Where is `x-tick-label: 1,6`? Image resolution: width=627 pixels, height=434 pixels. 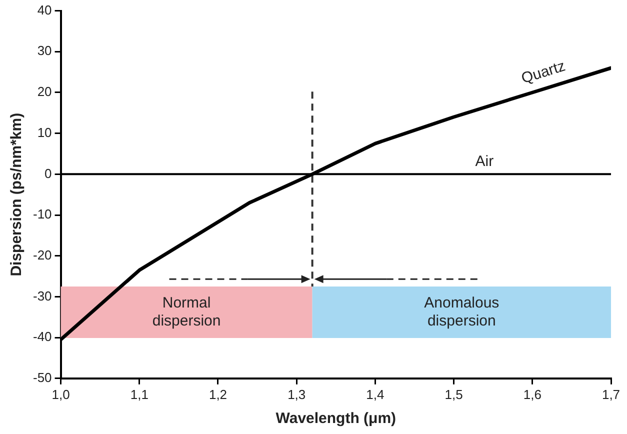
x-tick-label: 1,6 is located at coordinates (532, 394).